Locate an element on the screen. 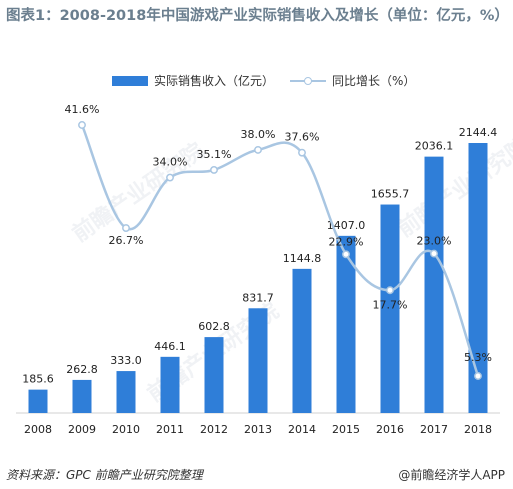  bar-value-label: 185.6 is located at coordinates (38, 379).